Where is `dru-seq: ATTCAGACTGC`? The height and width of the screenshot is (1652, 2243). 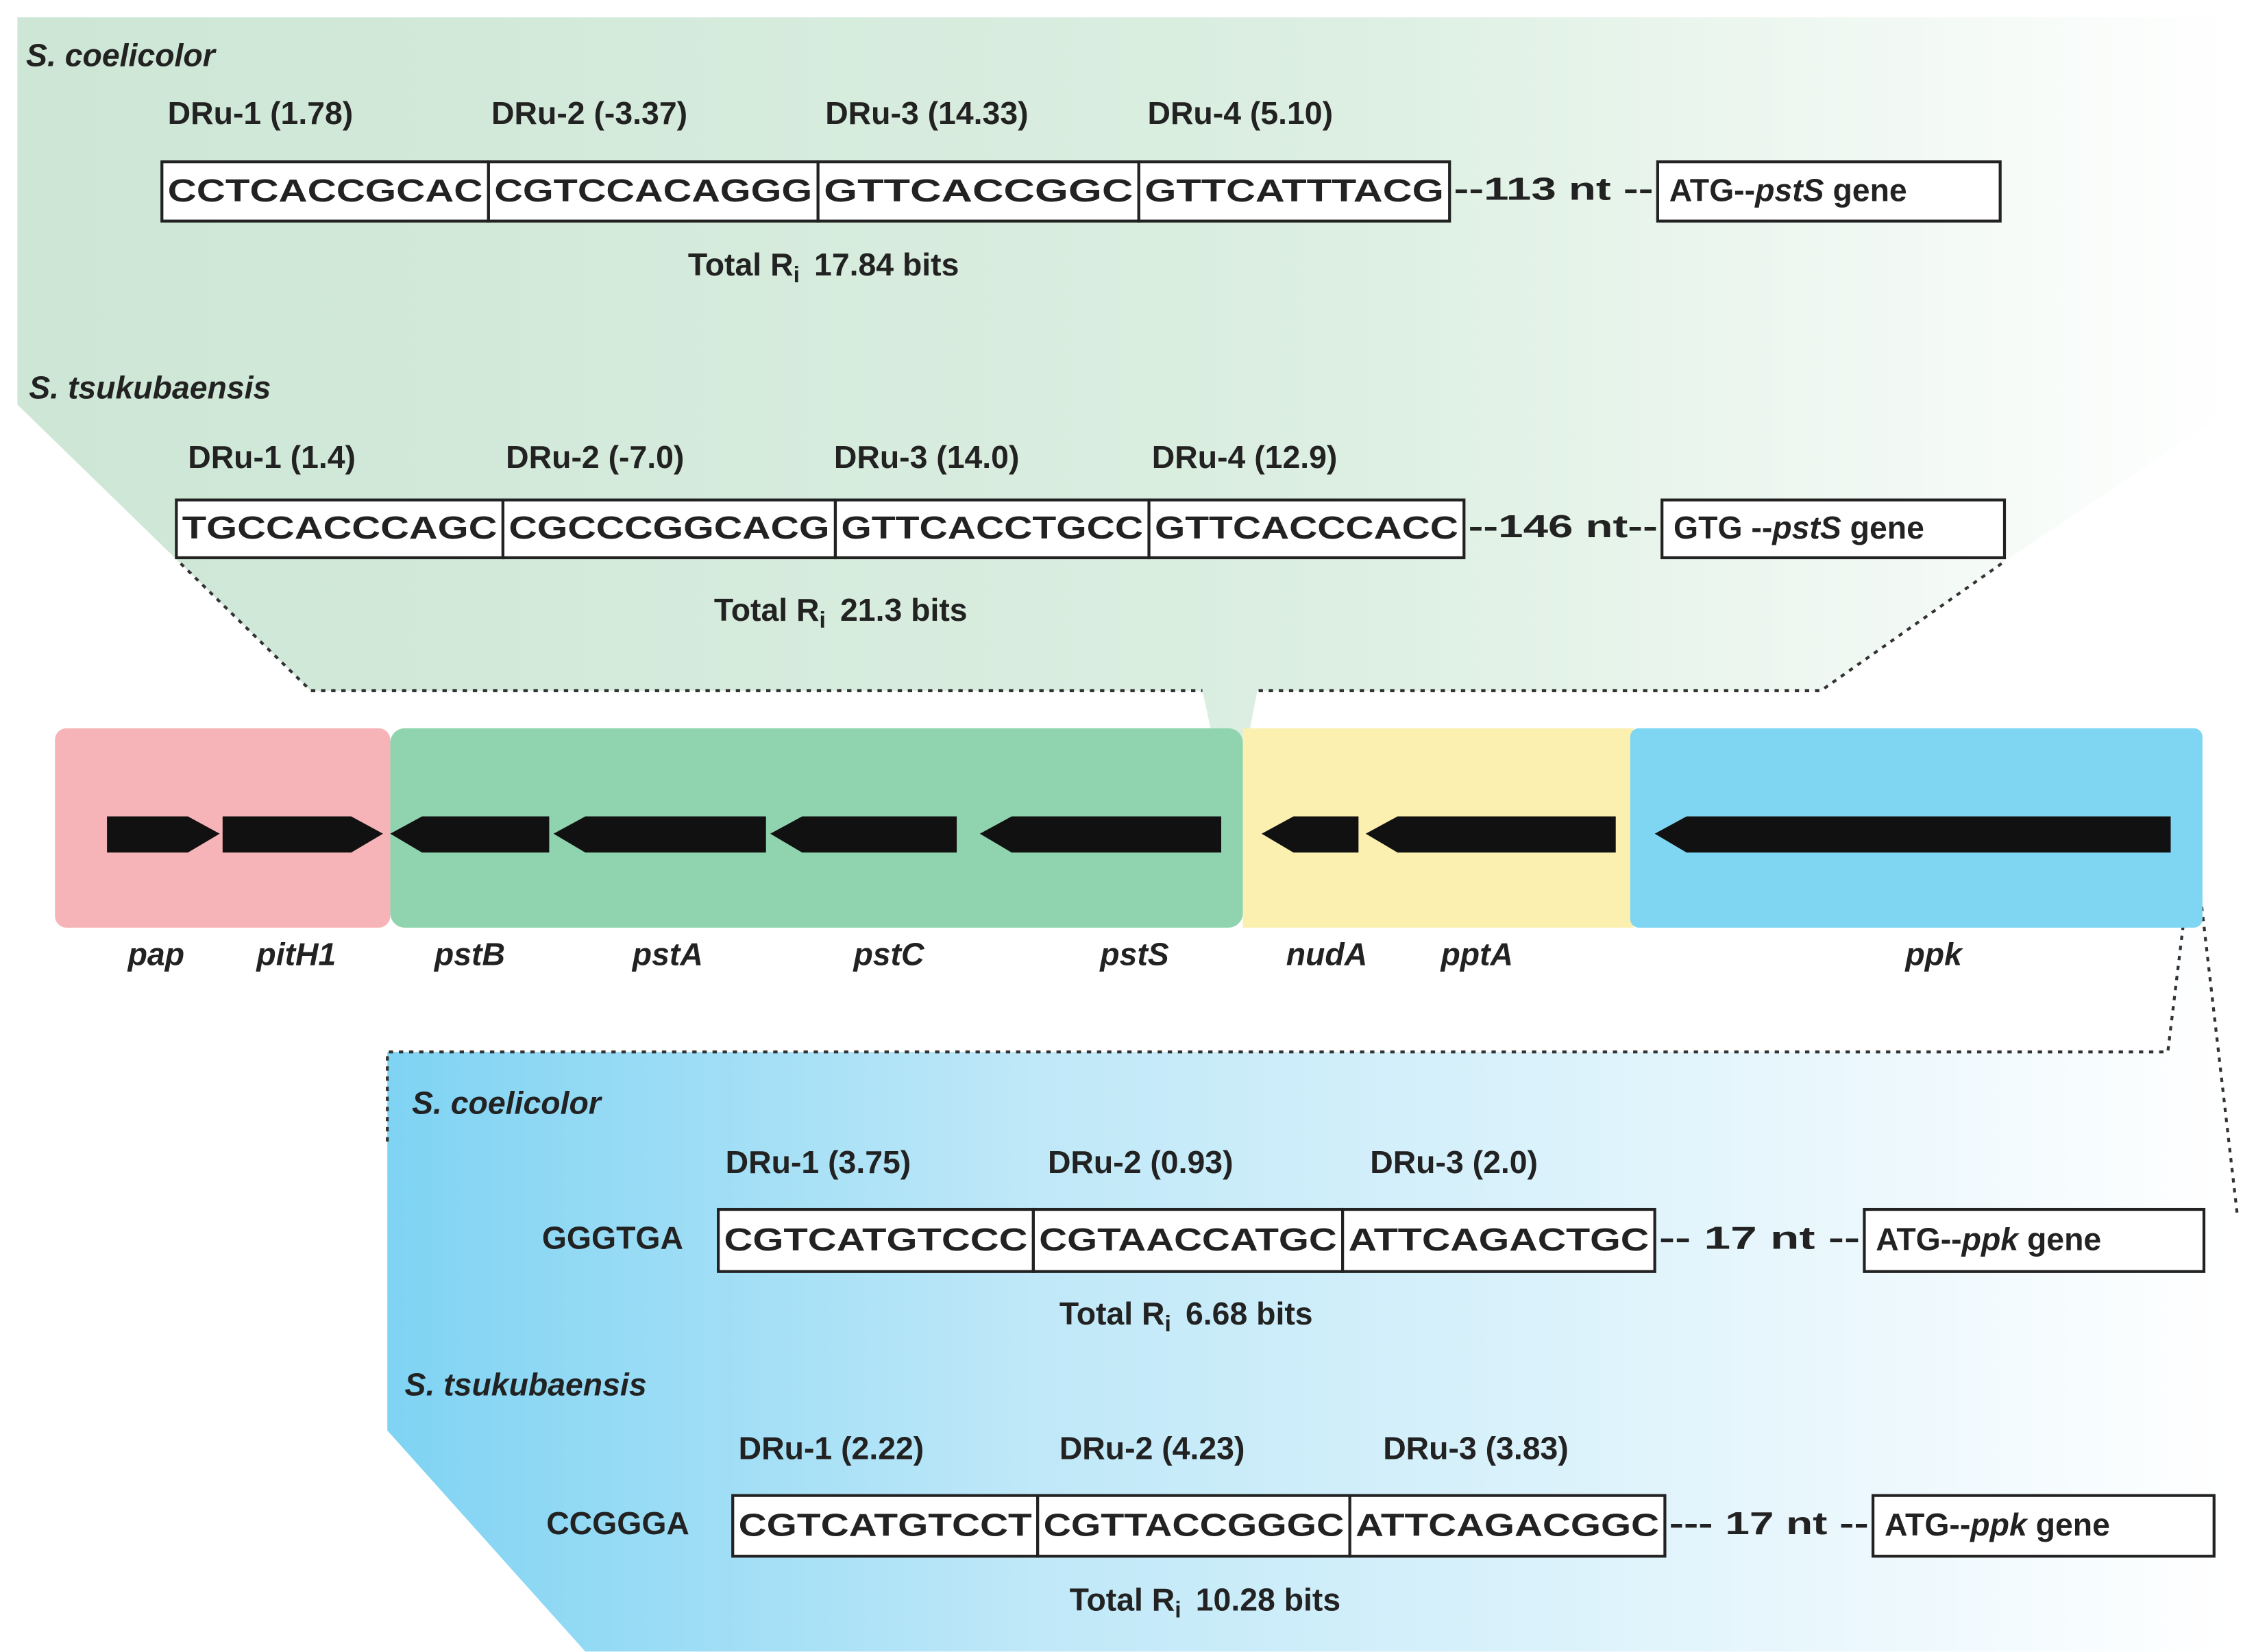 dru-seq: ATTCAGACTGC is located at coordinates (1499, 1239).